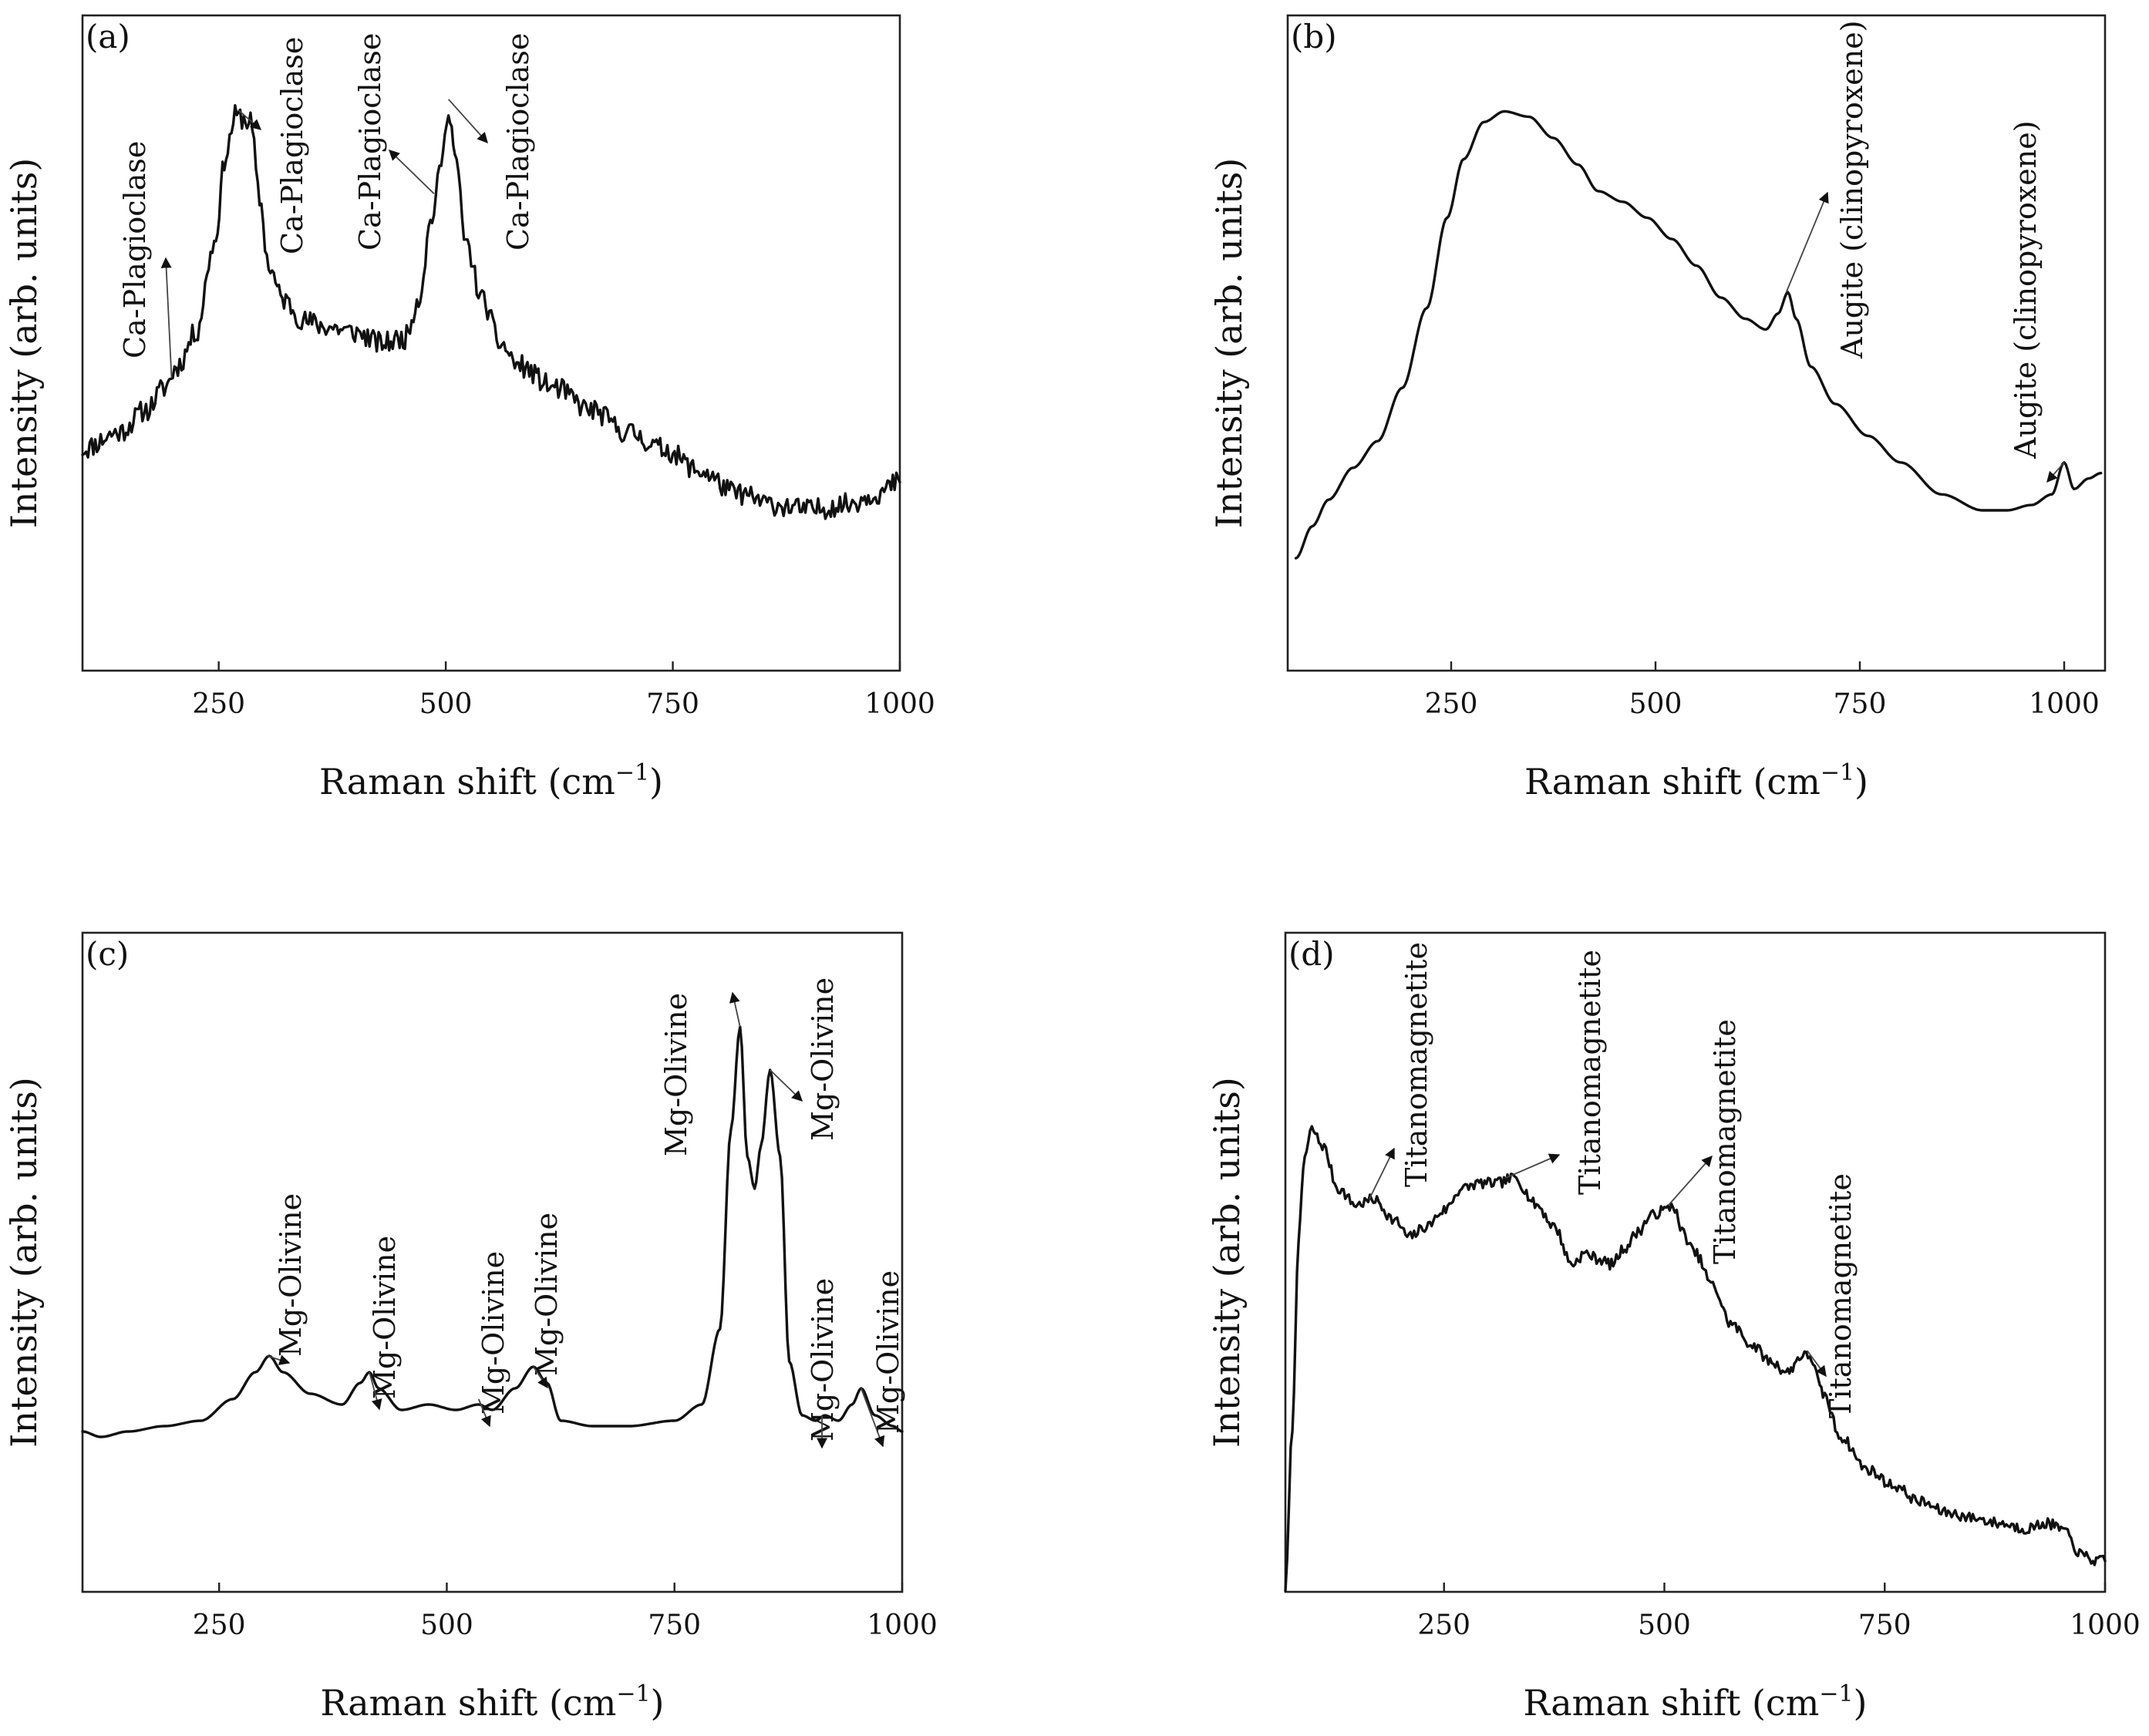  Describe the element at coordinates (108, 37) in the screenshot. I see `panel-label: (a)` at that location.